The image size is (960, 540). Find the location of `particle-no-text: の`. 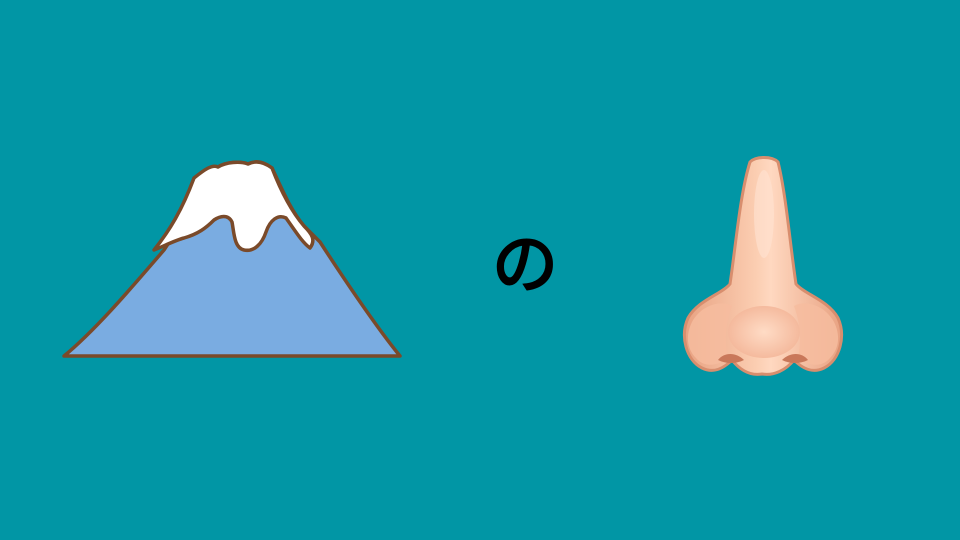

particle-no-text: の is located at coordinates (525, 264).